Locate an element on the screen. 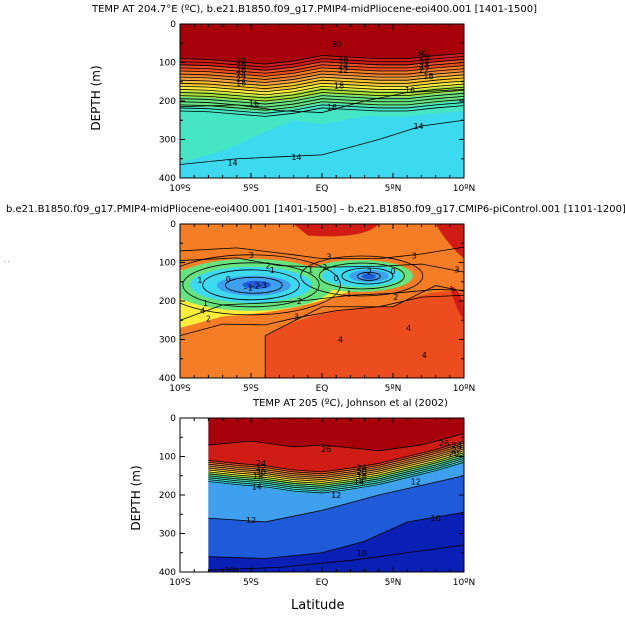 Image resolution: width=625 pixels, height=624 pixels. top-y-tick-label: 400 is located at coordinates (167, 179).